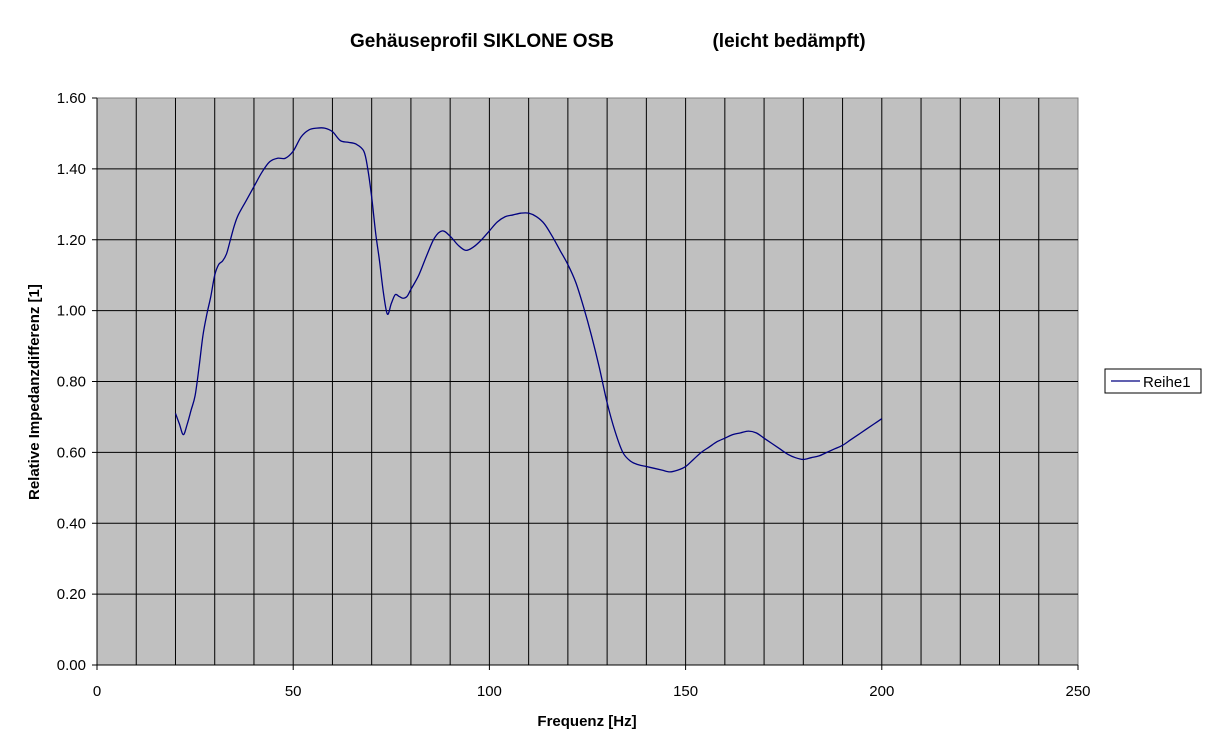 Image resolution: width=1224 pixels, height=753 pixels. I want to click on x-tick-label: 200, so click(881, 691).